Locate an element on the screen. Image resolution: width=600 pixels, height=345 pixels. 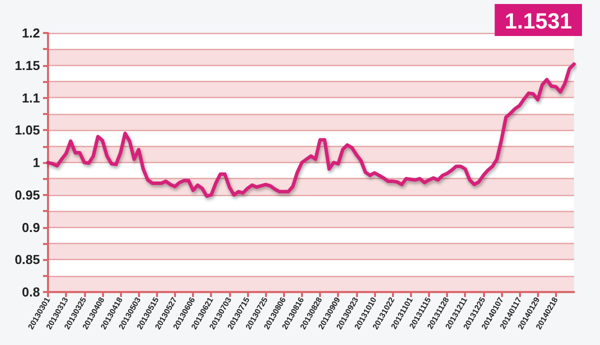
y-tick-label: 0.95 is located at coordinates (27, 194).